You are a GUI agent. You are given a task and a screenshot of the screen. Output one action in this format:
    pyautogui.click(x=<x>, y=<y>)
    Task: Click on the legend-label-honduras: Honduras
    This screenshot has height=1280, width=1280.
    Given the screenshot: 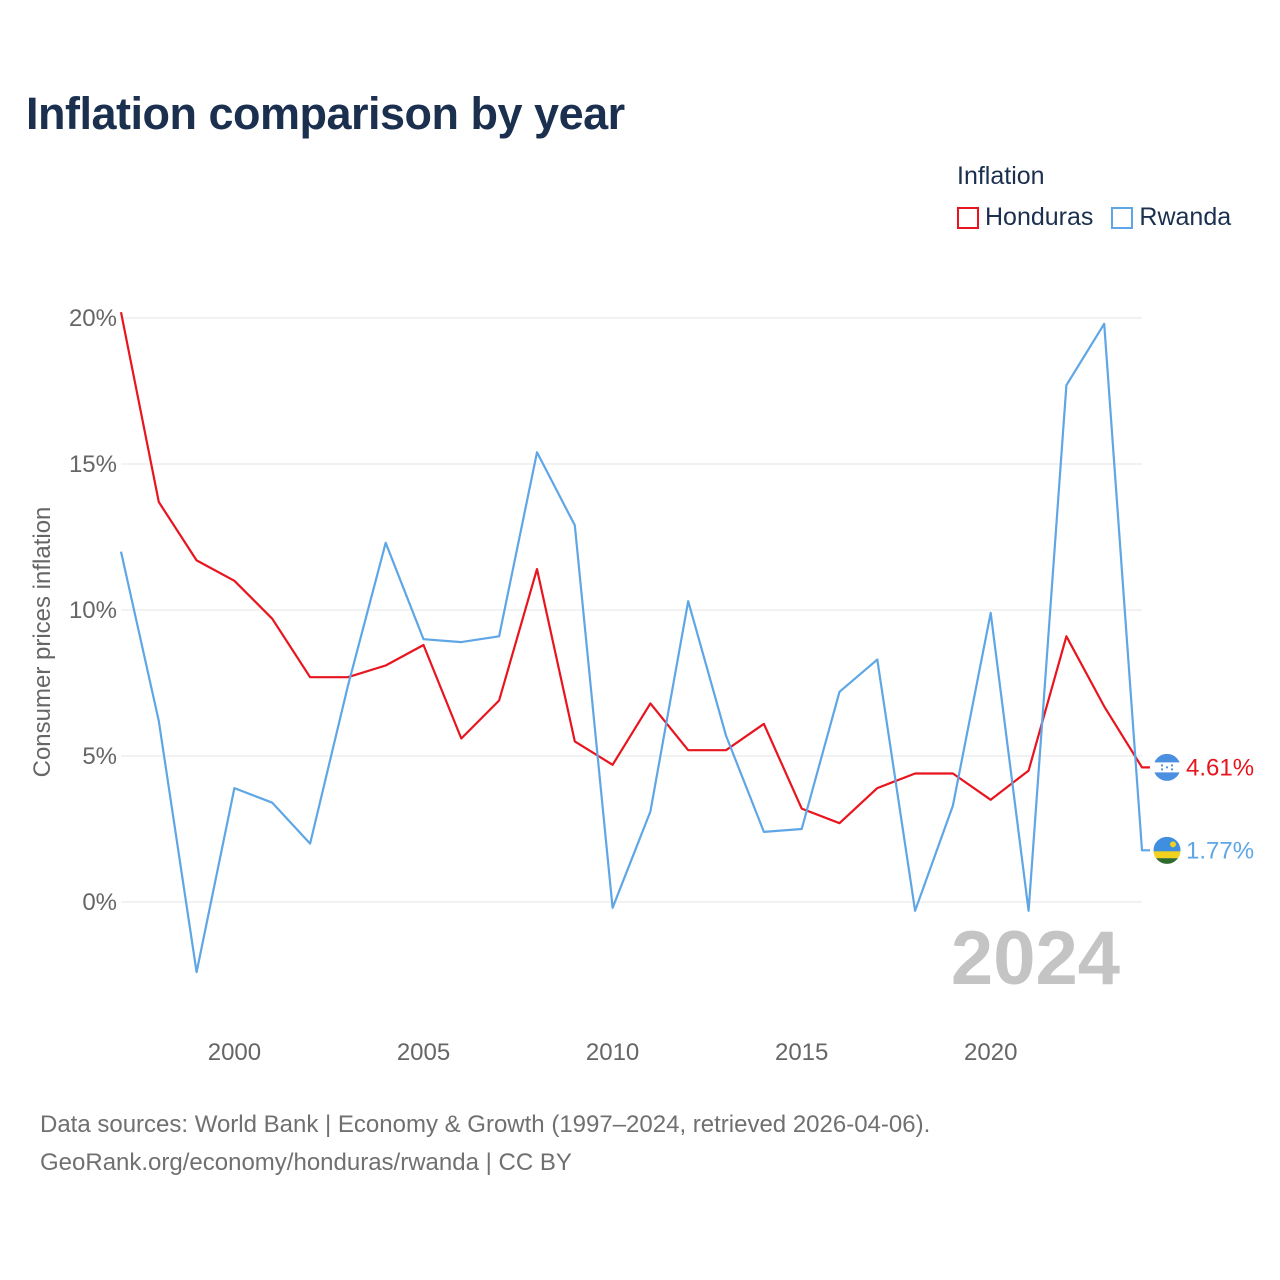 What is the action you would take?
    pyautogui.click(x=1039, y=217)
    